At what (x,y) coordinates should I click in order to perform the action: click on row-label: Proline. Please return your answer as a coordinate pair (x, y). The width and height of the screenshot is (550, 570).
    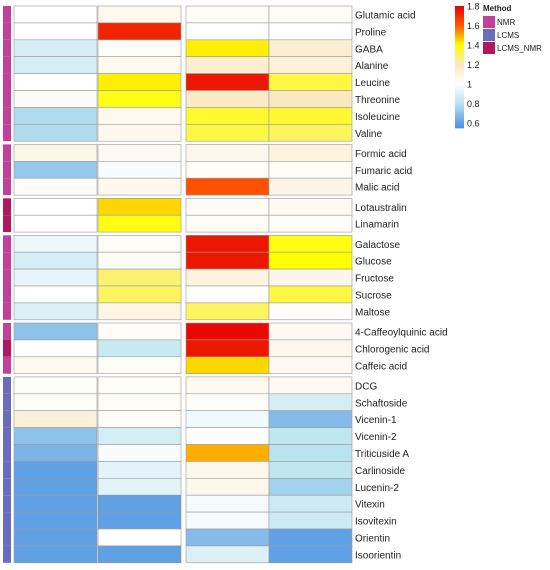
    Looking at the image, I should click on (371, 32).